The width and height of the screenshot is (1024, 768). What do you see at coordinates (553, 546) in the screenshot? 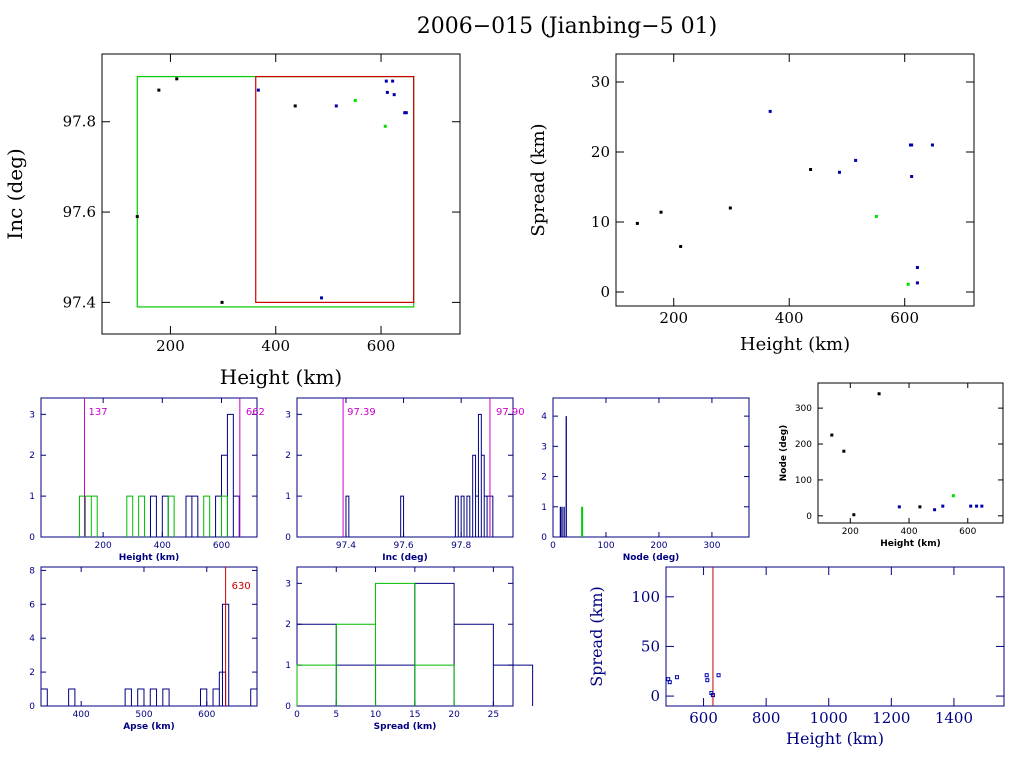
I see `x-tick-label: 0` at bounding box center [553, 546].